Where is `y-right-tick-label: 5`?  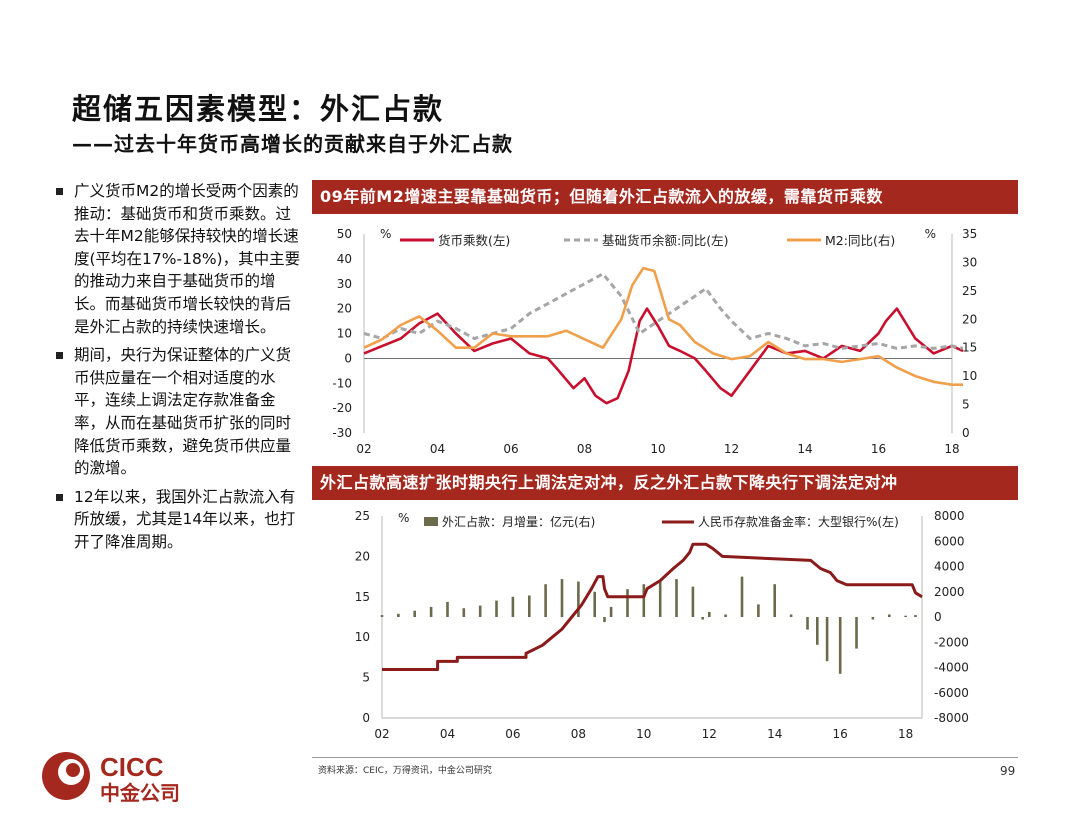
y-right-tick-label: 5 is located at coordinates (966, 405).